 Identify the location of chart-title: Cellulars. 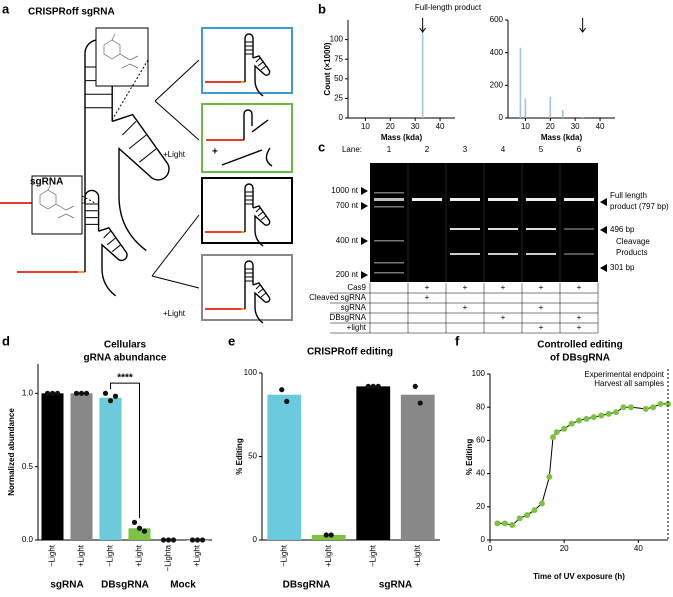
(125, 345).